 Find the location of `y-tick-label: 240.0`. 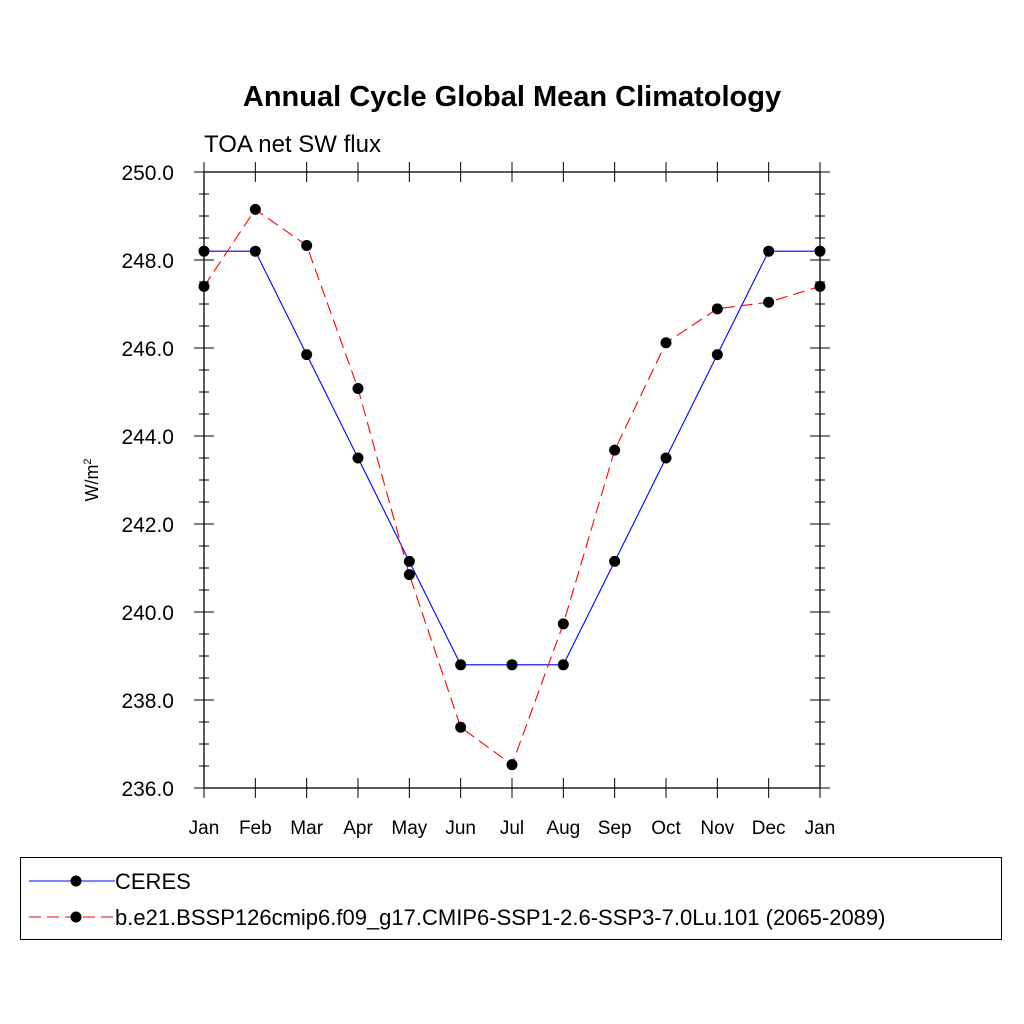

y-tick-label: 240.0 is located at coordinates (147, 613).